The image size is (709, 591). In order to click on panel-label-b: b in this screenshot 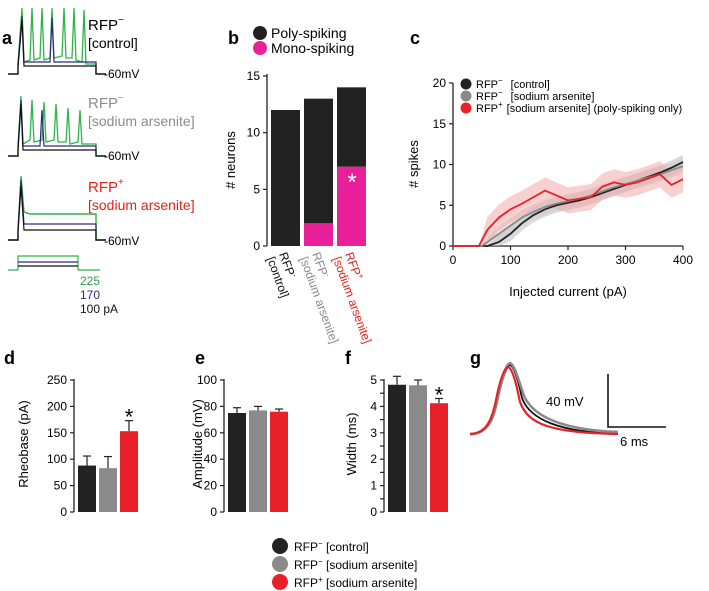, I will do `click(233, 38)`.